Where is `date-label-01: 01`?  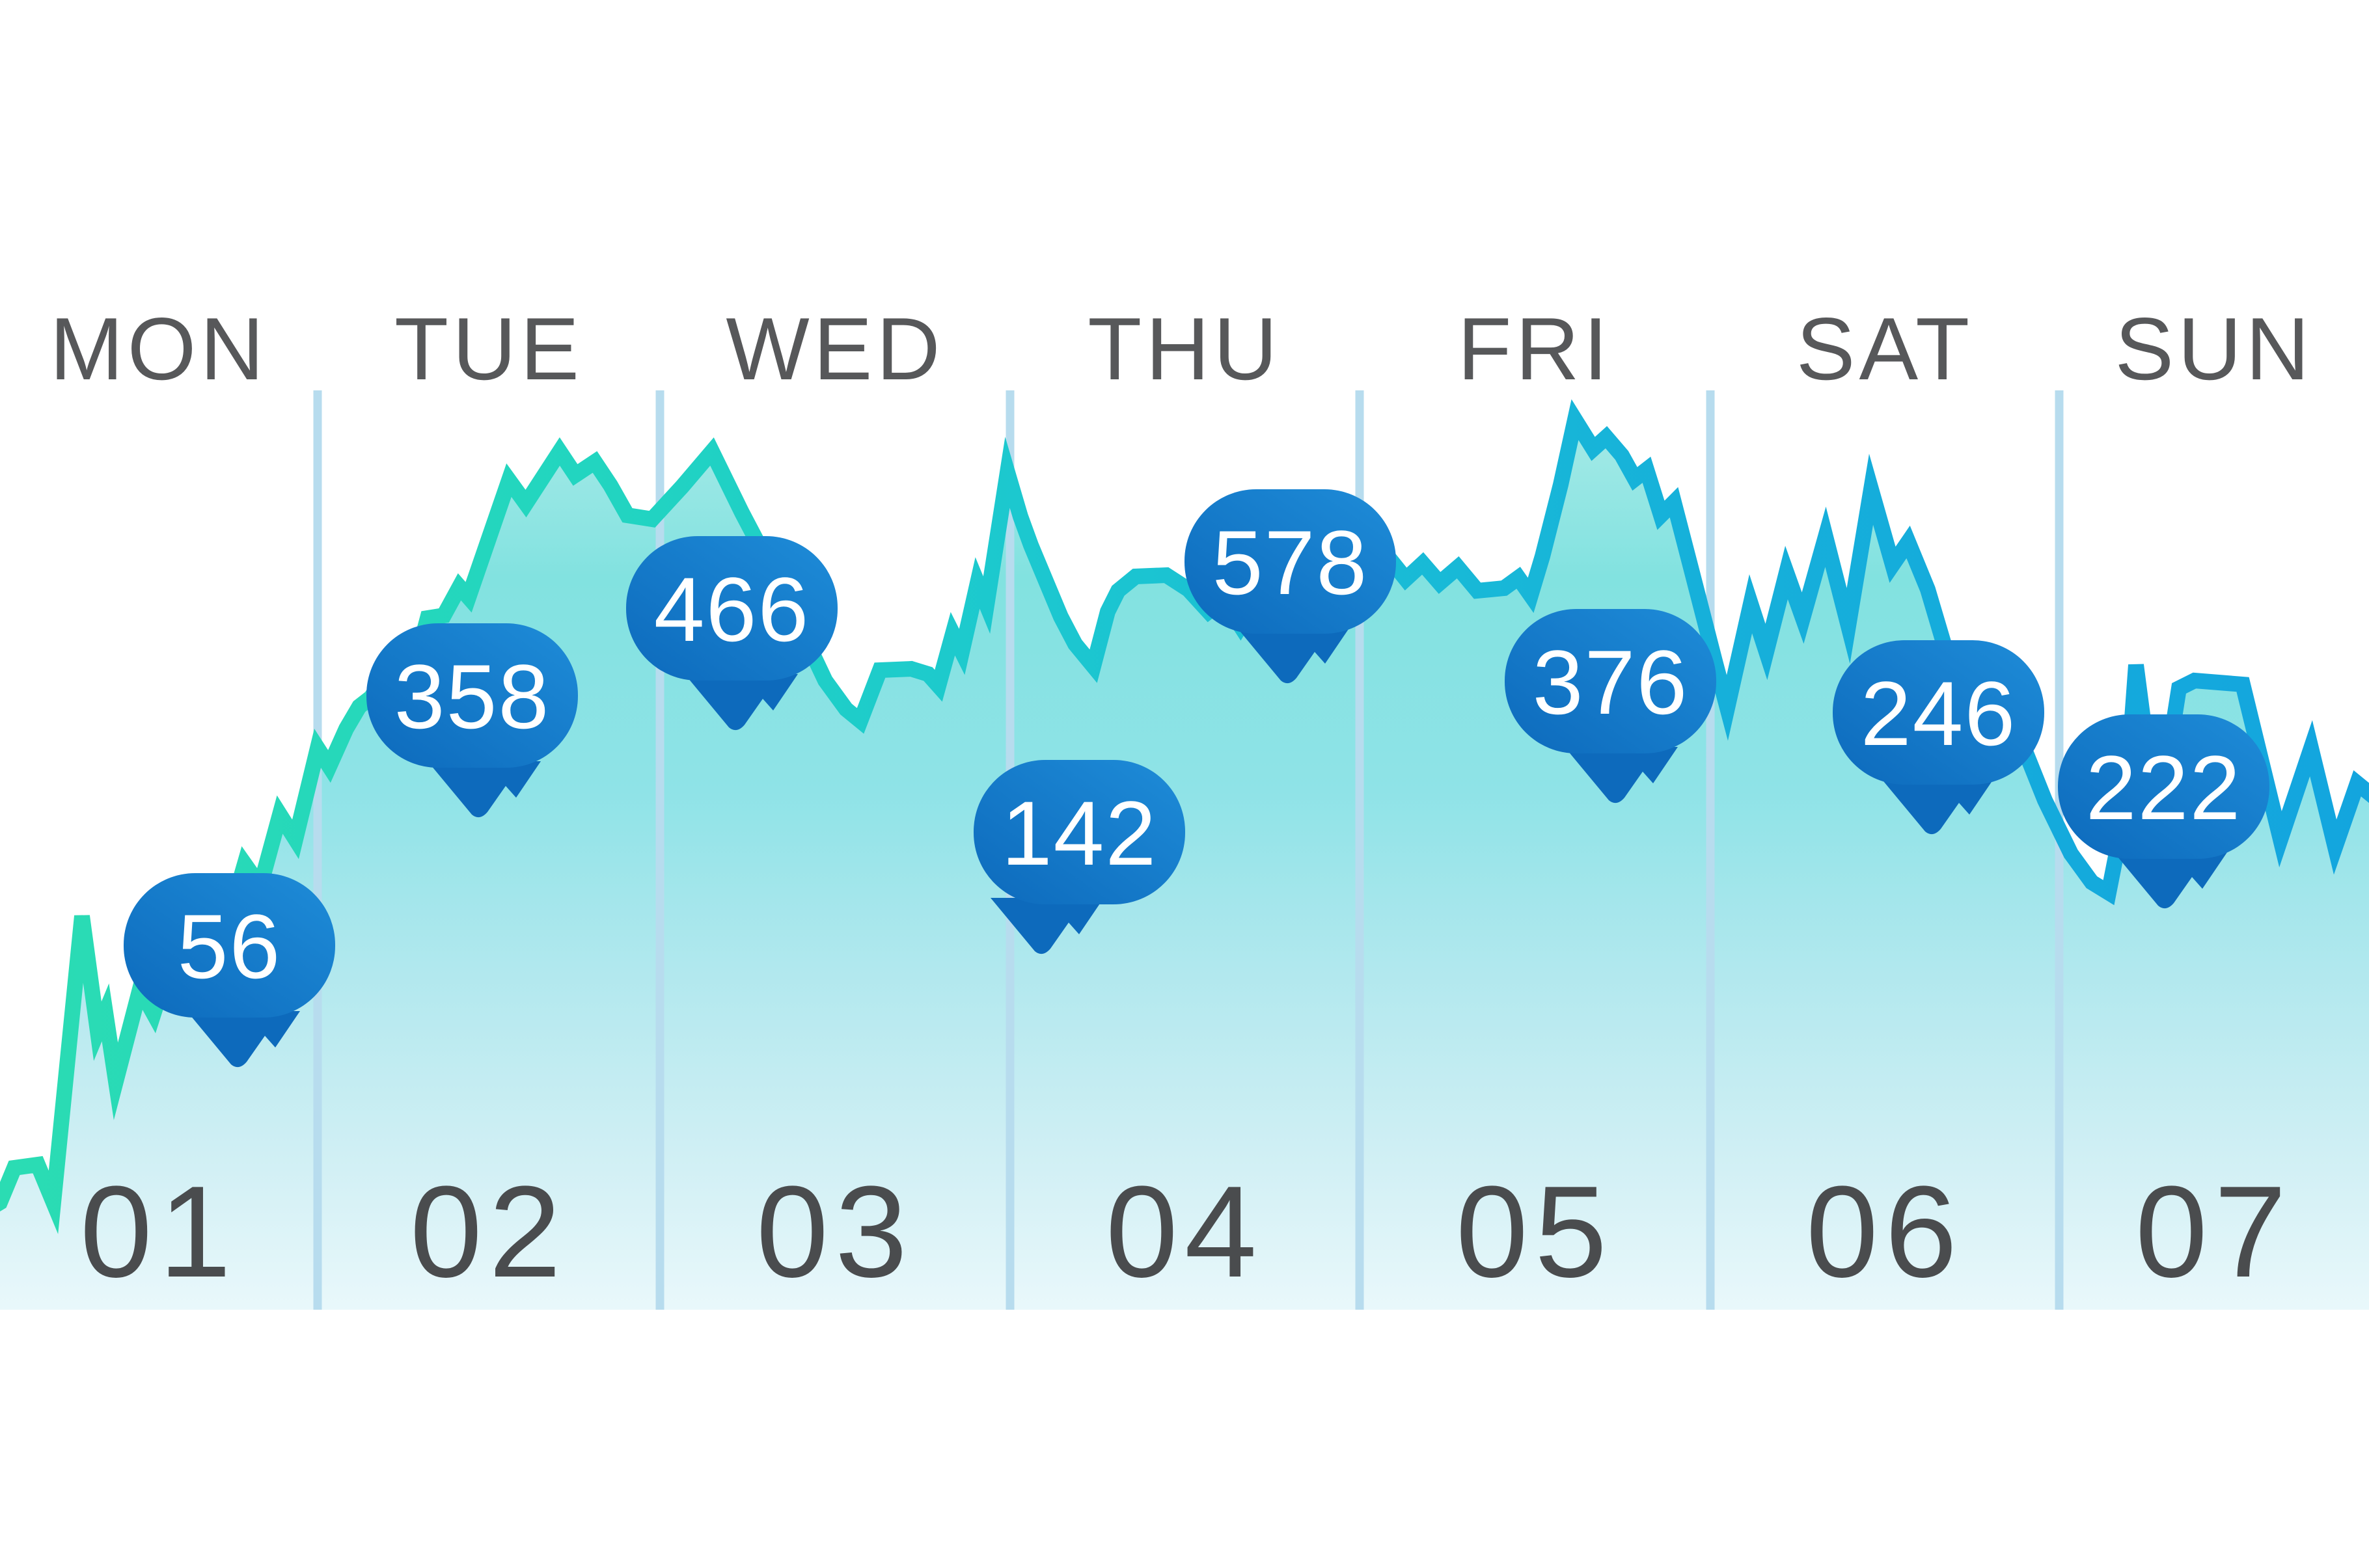 date-label-01: 01 is located at coordinates (159, 1231).